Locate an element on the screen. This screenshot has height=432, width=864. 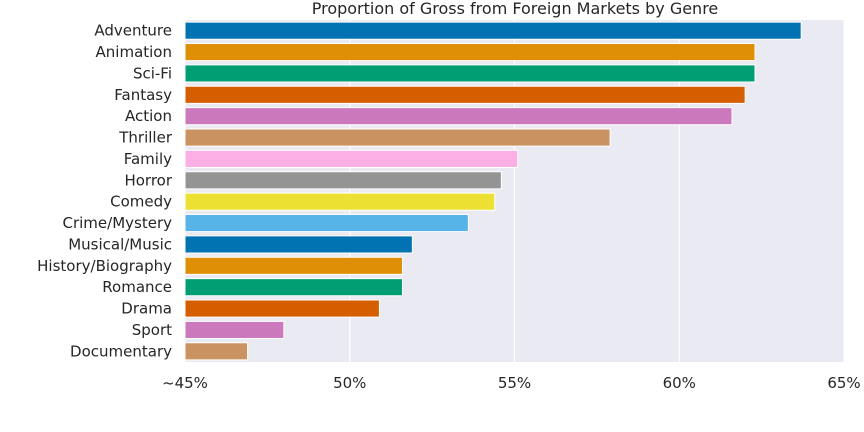
category-label: Family is located at coordinates (148, 159).